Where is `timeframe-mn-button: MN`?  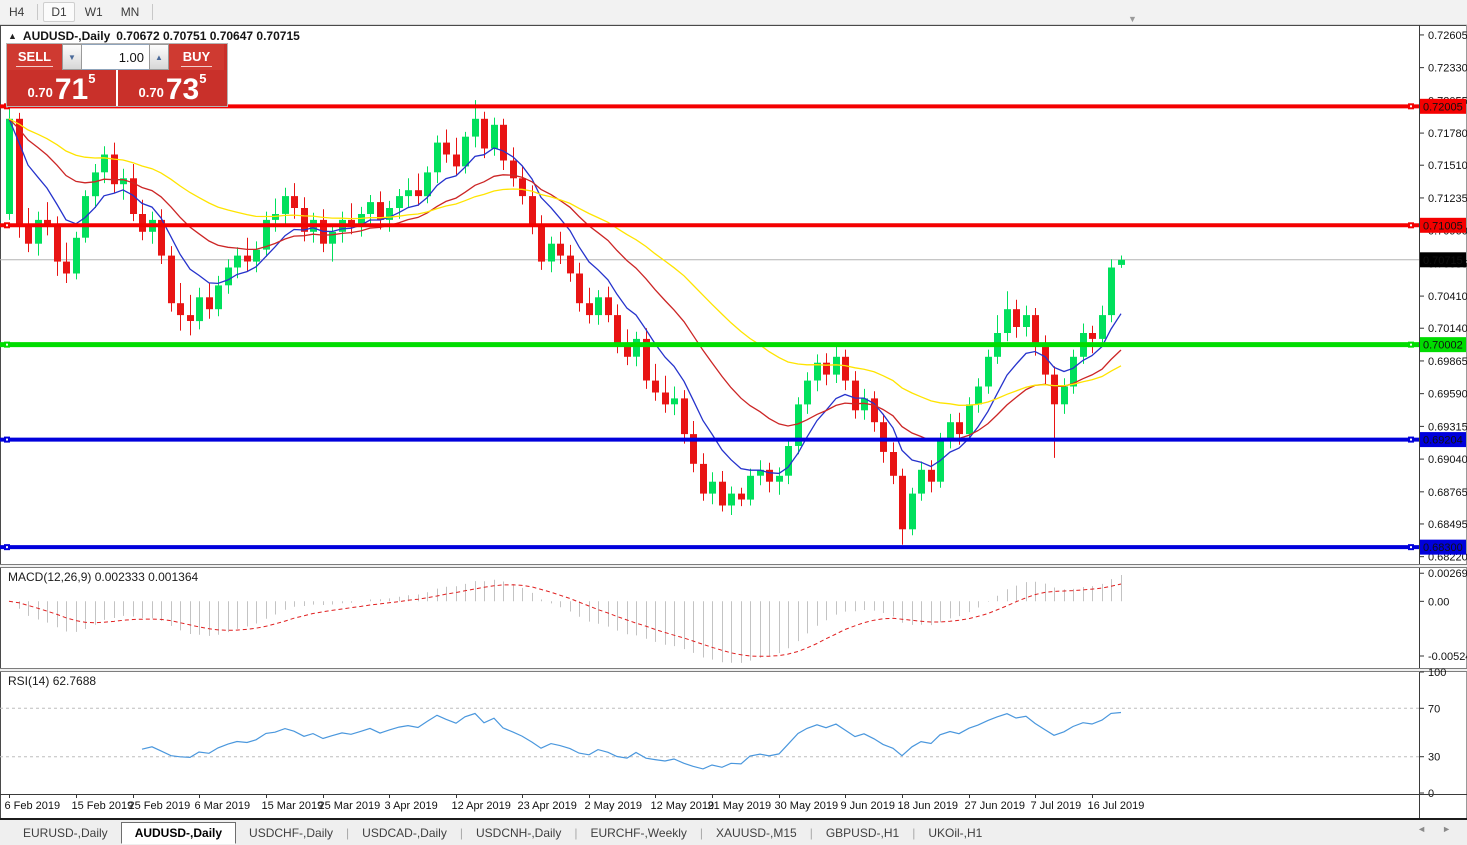 timeframe-mn-button: MN is located at coordinates (130, 12).